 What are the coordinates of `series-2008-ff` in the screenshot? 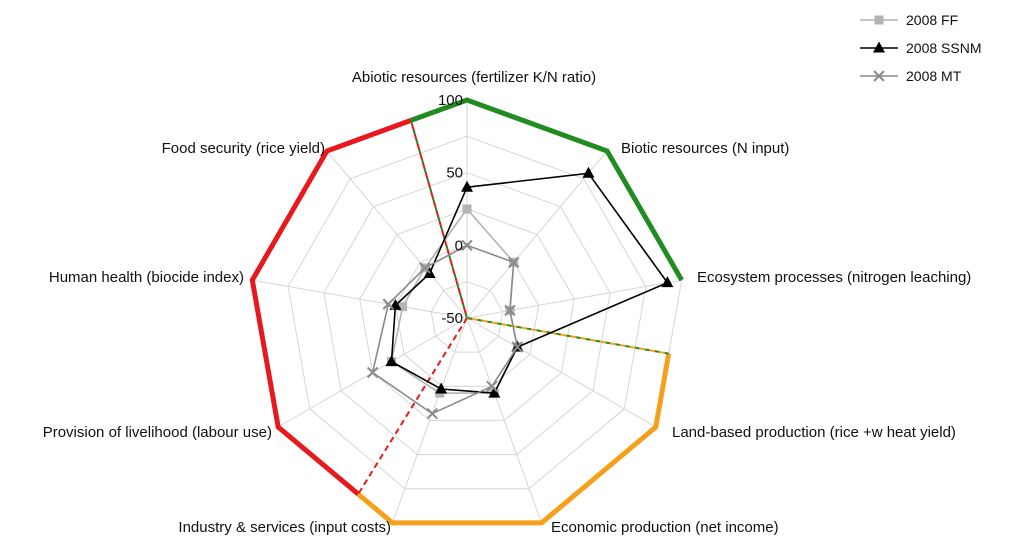 It's located at (454, 301).